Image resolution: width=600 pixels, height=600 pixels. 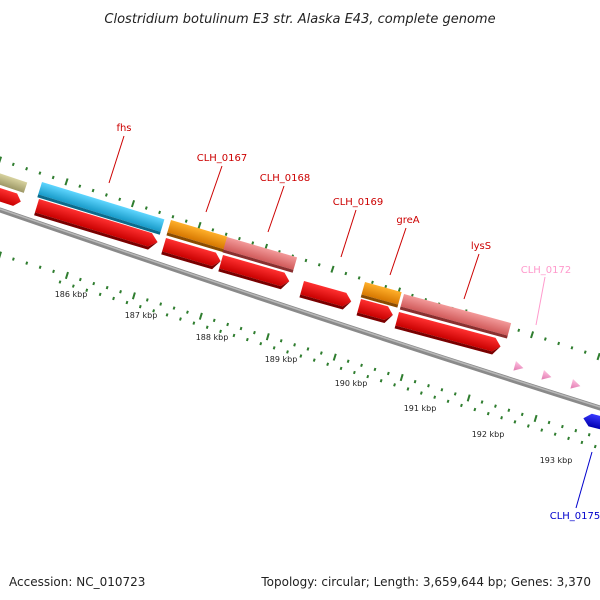 What do you see at coordinates (123, 128) in the screenshot?
I see `gene-label-fhs: fhs` at bounding box center [123, 128].